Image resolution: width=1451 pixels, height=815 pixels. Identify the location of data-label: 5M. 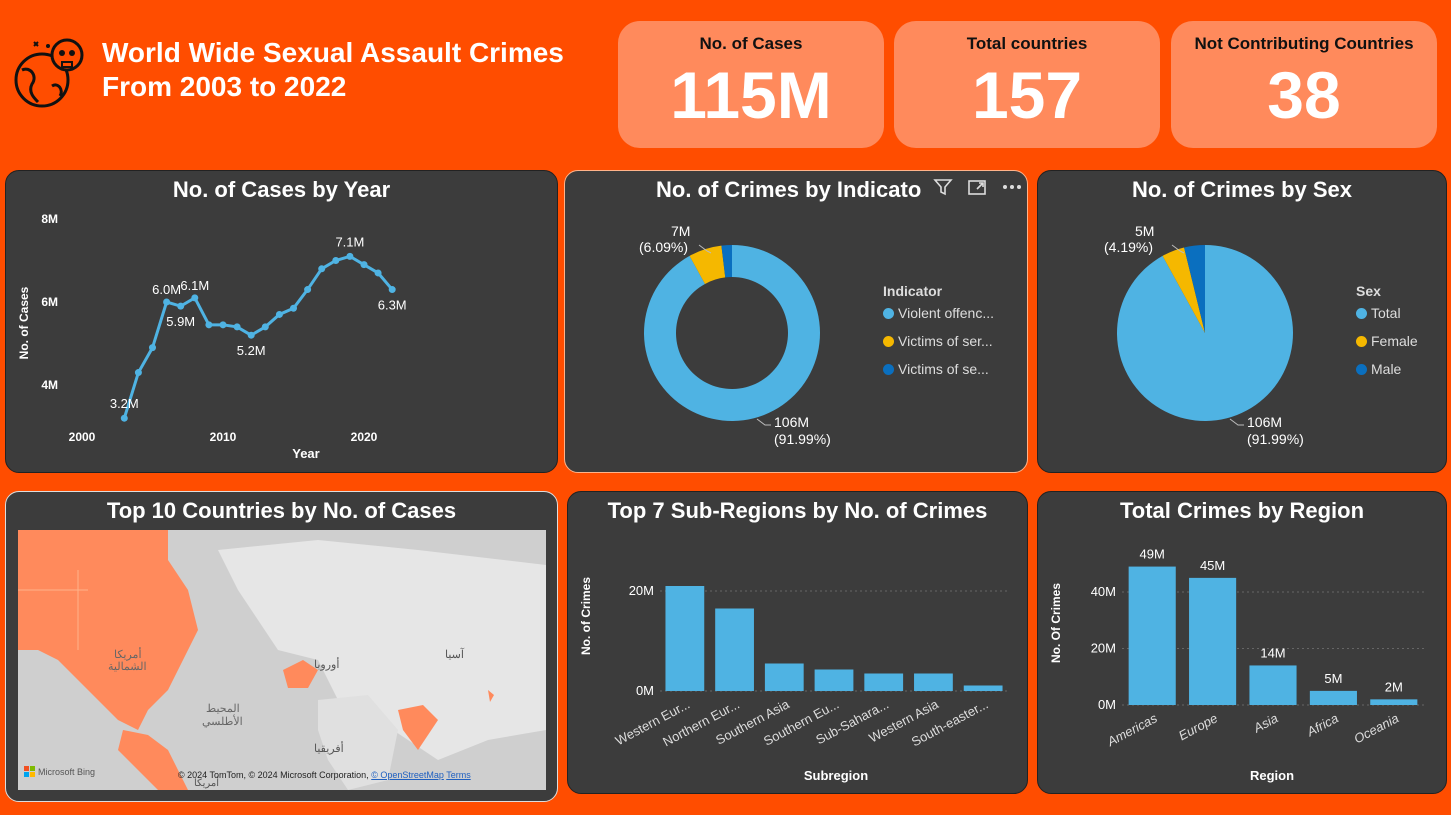
(1144, 231).